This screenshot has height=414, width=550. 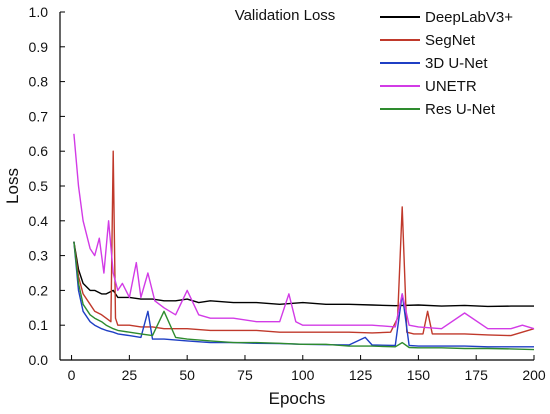 I want to click on legend-label: UNETR, so click(x=451, y=86).